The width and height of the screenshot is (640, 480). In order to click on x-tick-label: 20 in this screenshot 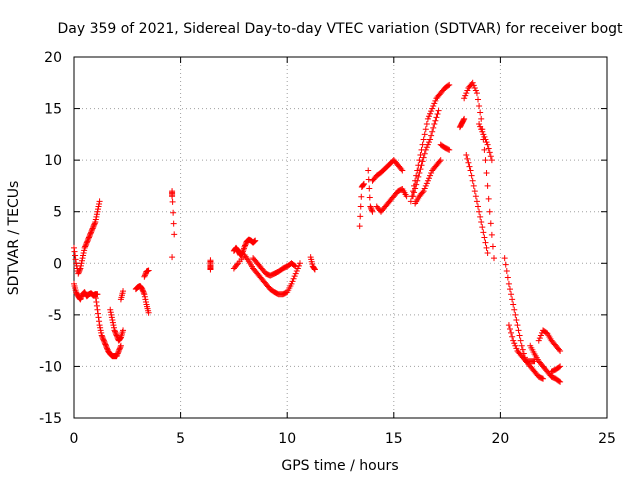, I will do `click(500, 439)`.